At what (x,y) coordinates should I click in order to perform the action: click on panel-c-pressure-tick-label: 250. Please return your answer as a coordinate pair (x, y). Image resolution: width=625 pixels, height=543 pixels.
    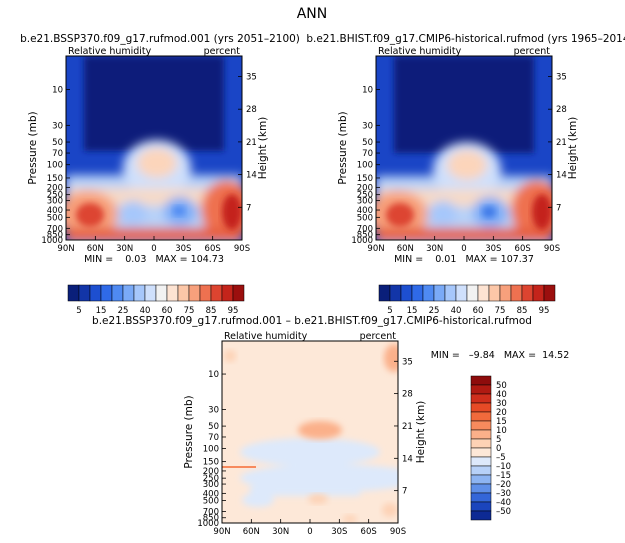
    Looking at the image, I should click on (211, 479).